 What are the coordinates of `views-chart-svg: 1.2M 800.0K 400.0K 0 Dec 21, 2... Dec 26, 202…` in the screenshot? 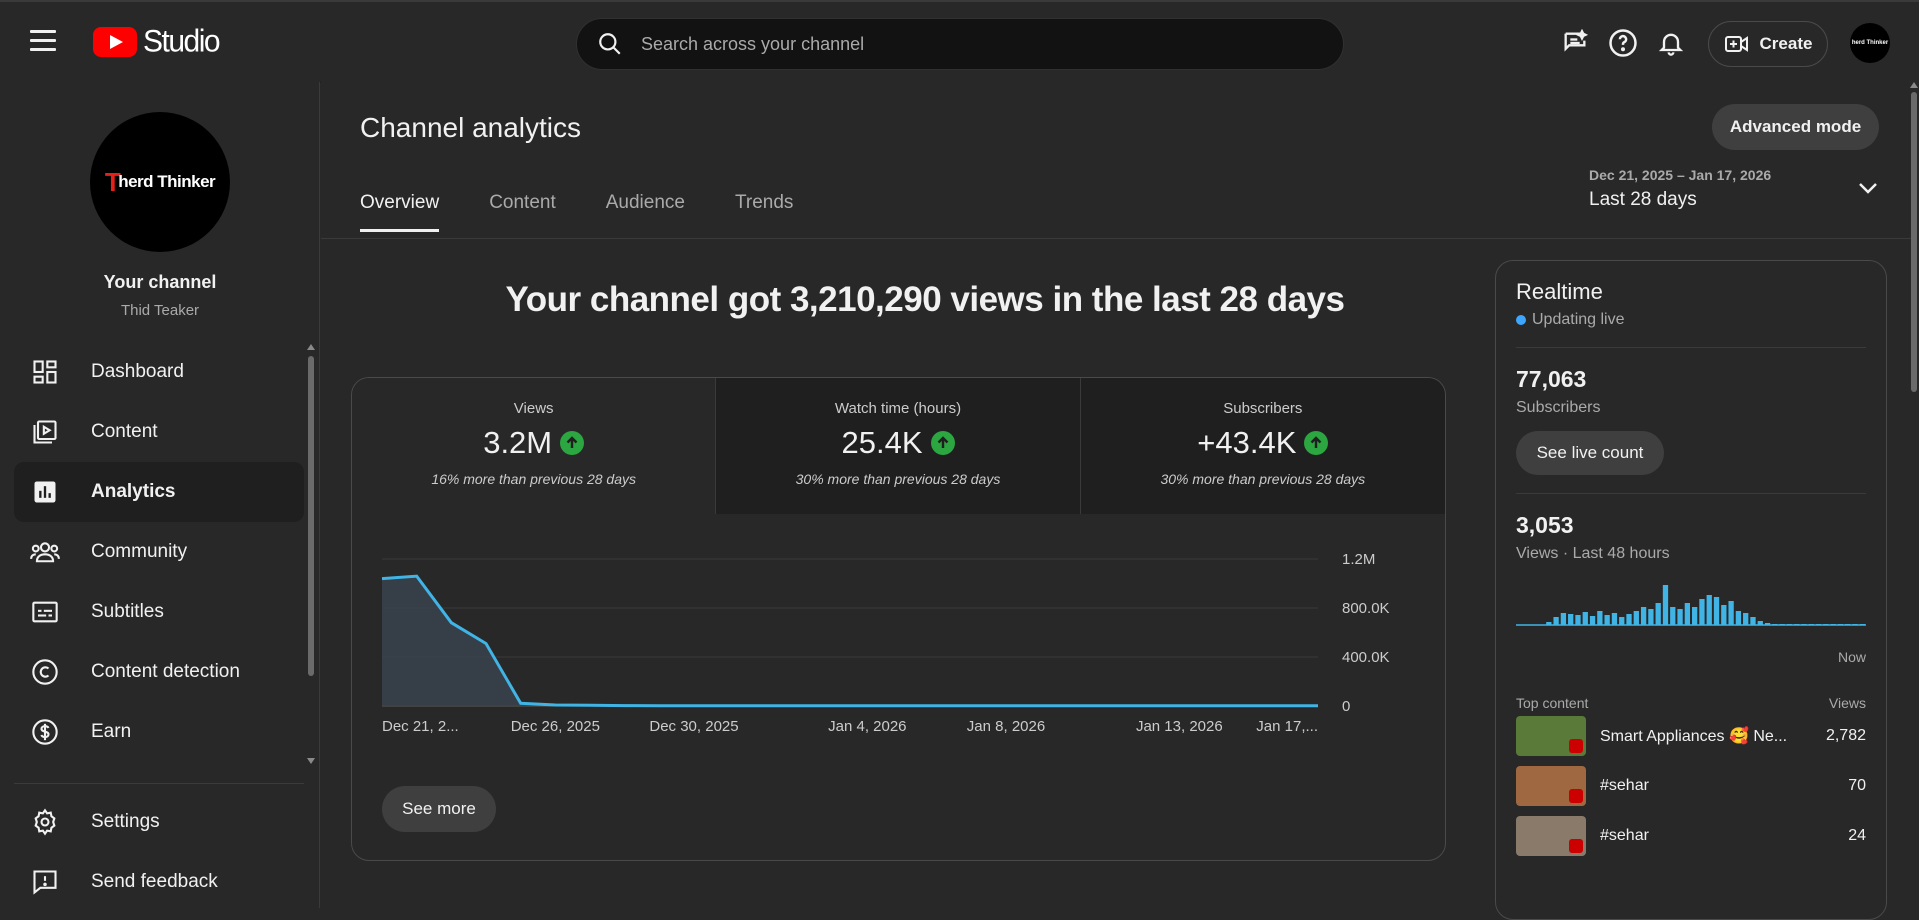 It's located at (885, 643).